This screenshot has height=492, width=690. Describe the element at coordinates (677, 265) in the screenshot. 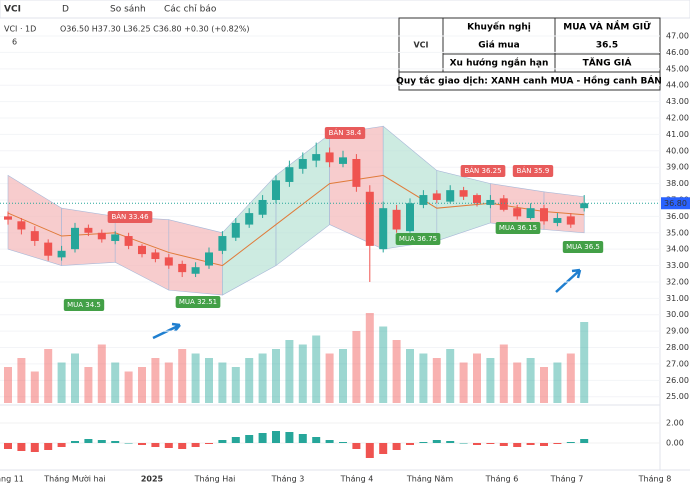

I see `y-tick-label: 33.00` at that location.